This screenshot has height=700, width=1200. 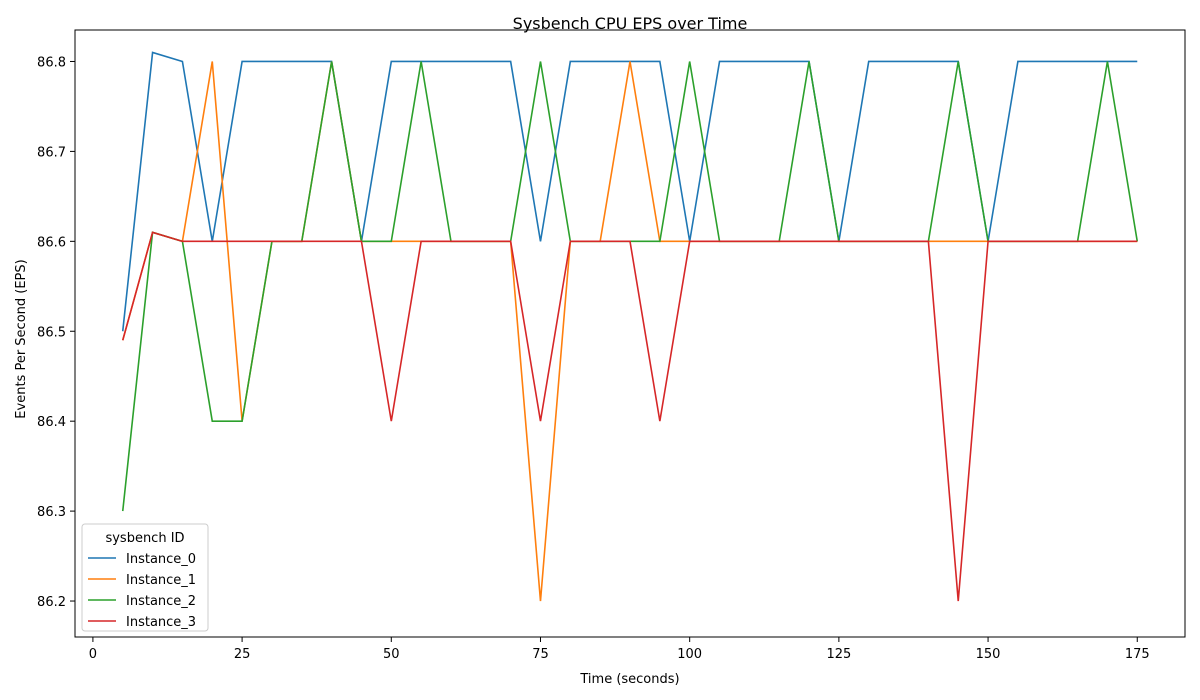 What do you see at coordinates (161, 601) in the screenshot?
I see `legend-label: Instance_2` at bounding box center [161, 601].